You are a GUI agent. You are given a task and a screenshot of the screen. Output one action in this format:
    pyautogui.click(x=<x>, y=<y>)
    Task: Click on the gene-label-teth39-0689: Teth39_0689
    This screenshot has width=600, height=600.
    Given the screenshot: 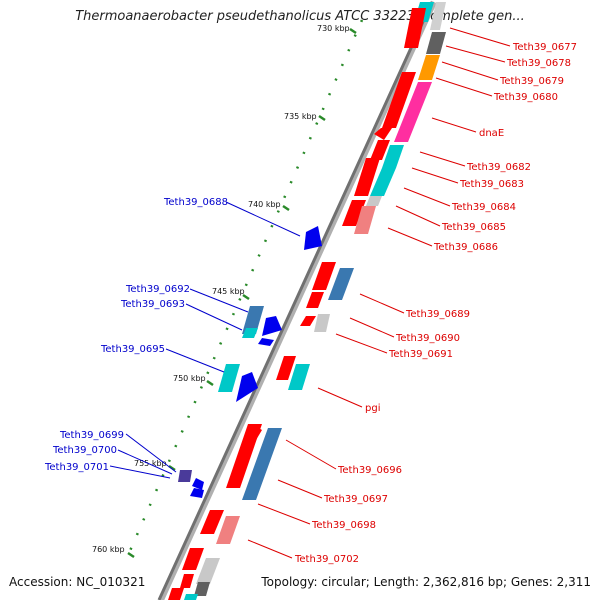 What is the action you would take?
    pyautogui.click(x=437, y=314)
    